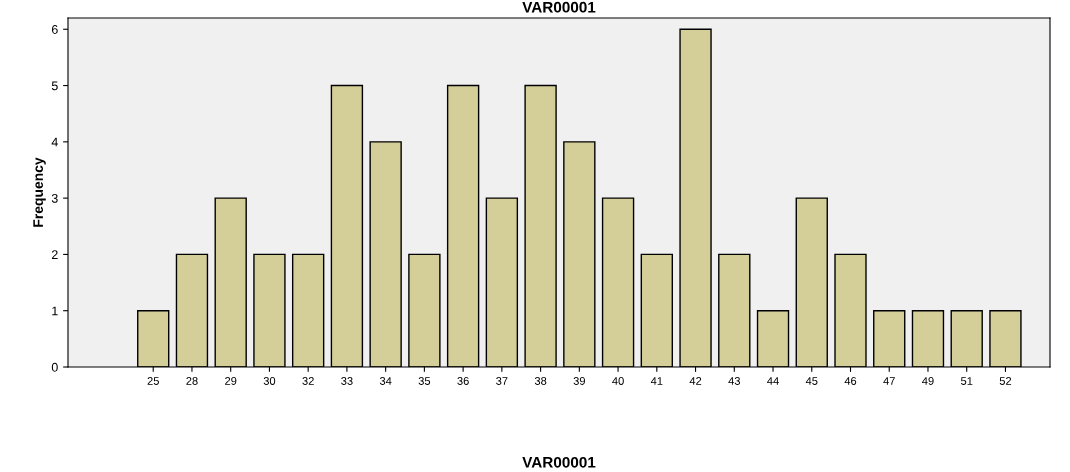 The width and height of the screenshot is (1070, 472). I want to click on x-tick-label: 35, so click(424, 381).